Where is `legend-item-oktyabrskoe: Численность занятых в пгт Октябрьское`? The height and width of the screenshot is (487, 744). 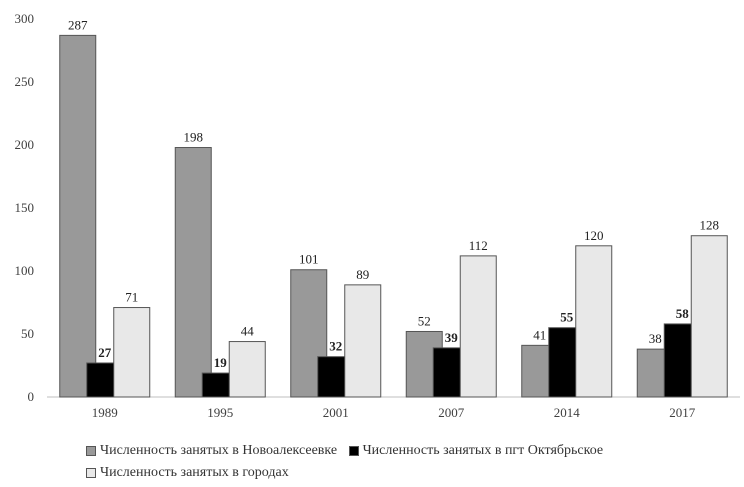 legend-item-oktyabrskoe: Численность занятых в пгт Октябрьское is located at coordinates (476, 451).